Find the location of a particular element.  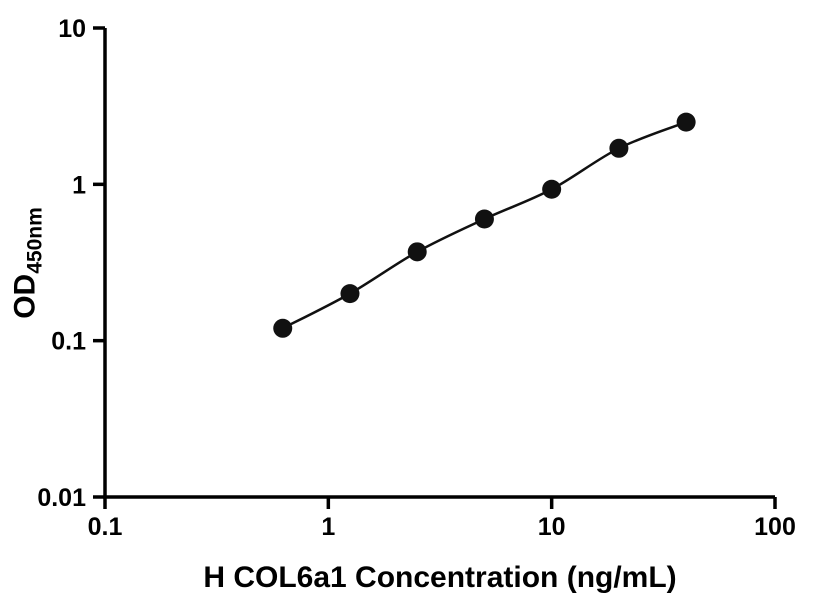

x-tick-label: 100 is located at coordinates (775, 527).